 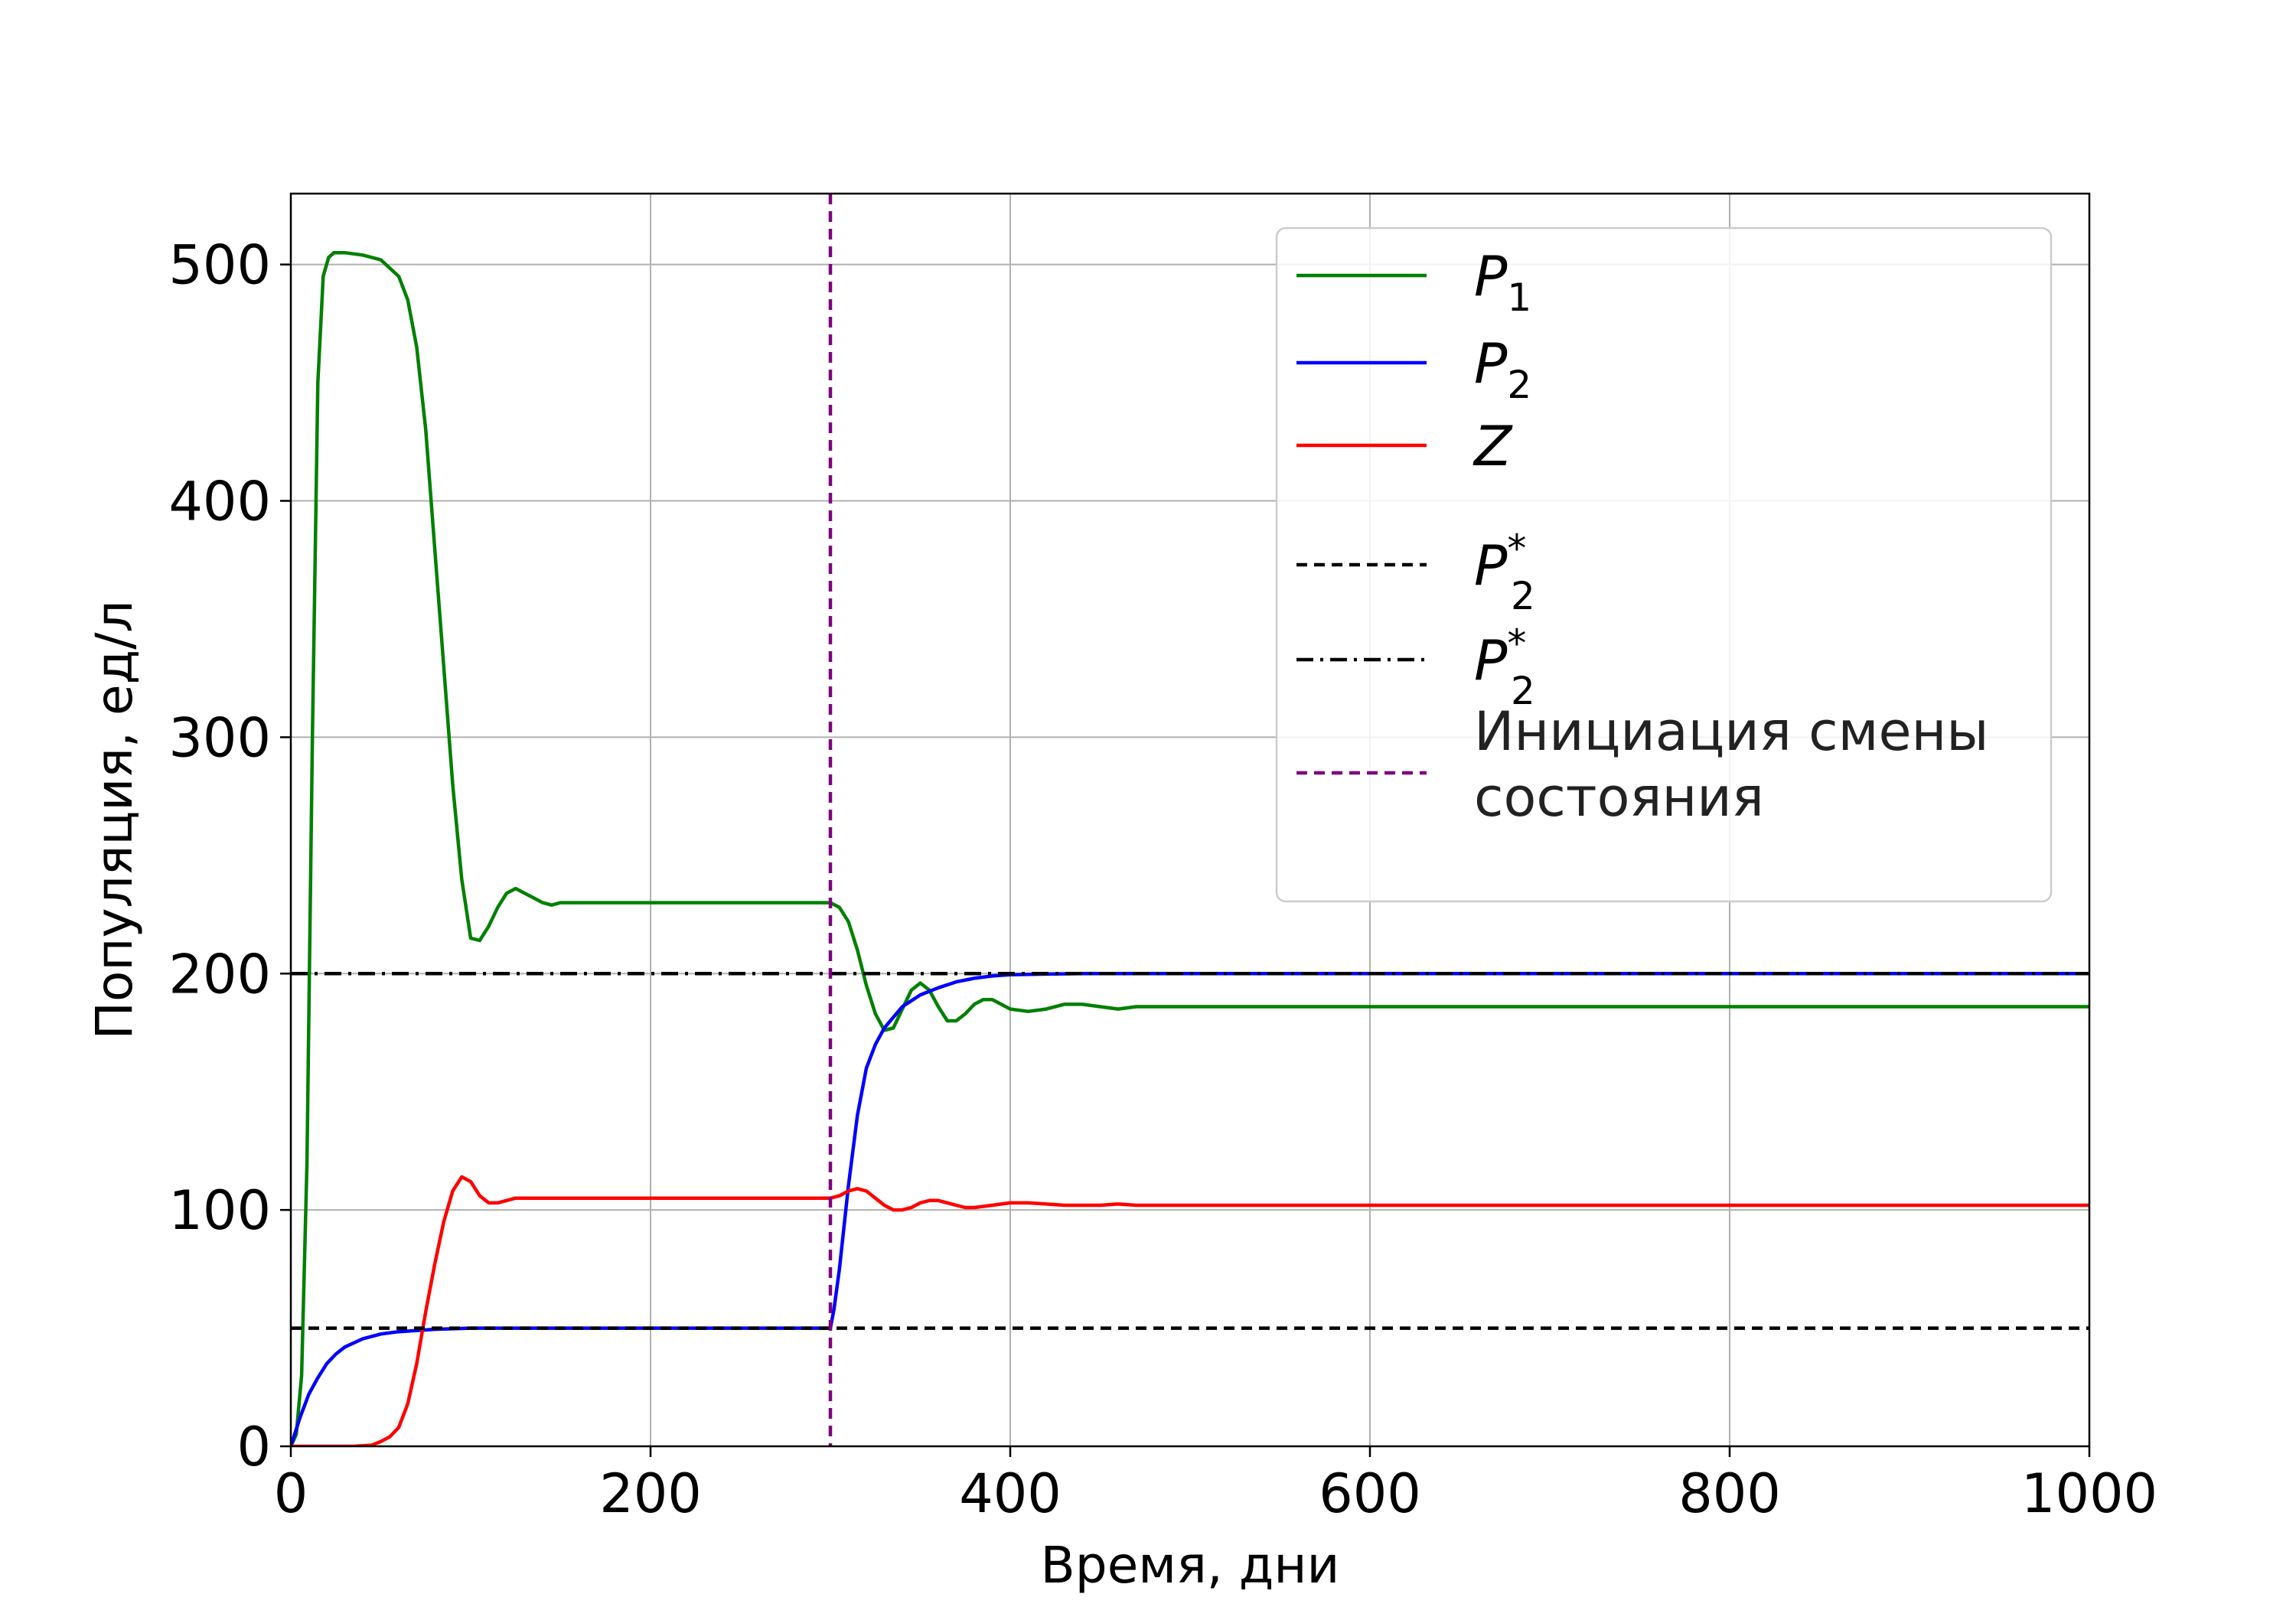 I want to click on legend-box, so click(x=1664, y=565).